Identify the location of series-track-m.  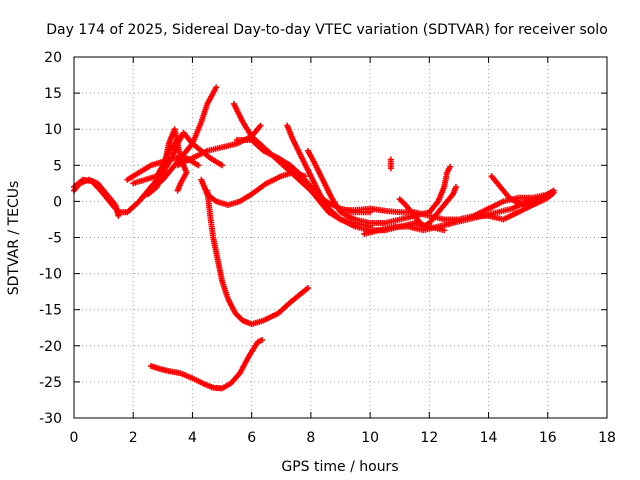
(303, 176).